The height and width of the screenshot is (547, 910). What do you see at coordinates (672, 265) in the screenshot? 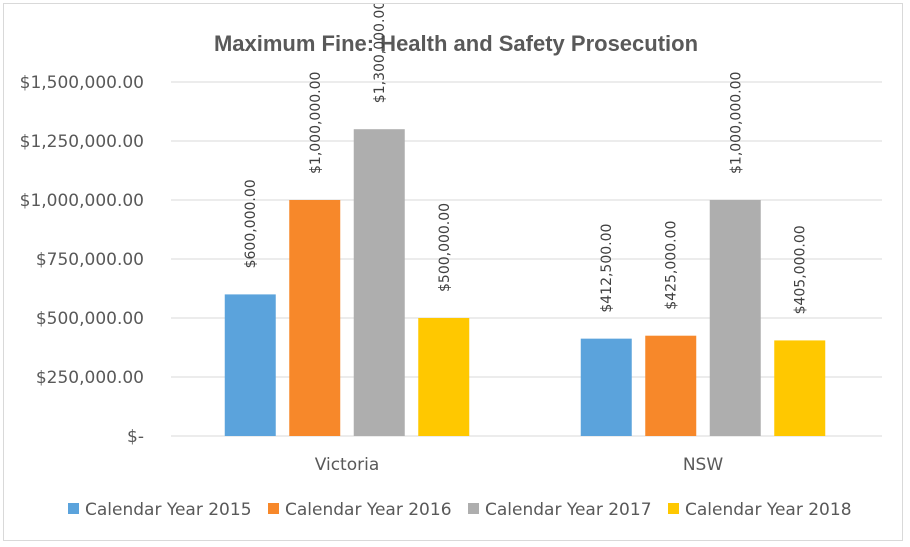
I see `data-label: $425,000.00` at bounding box center [672, 265].